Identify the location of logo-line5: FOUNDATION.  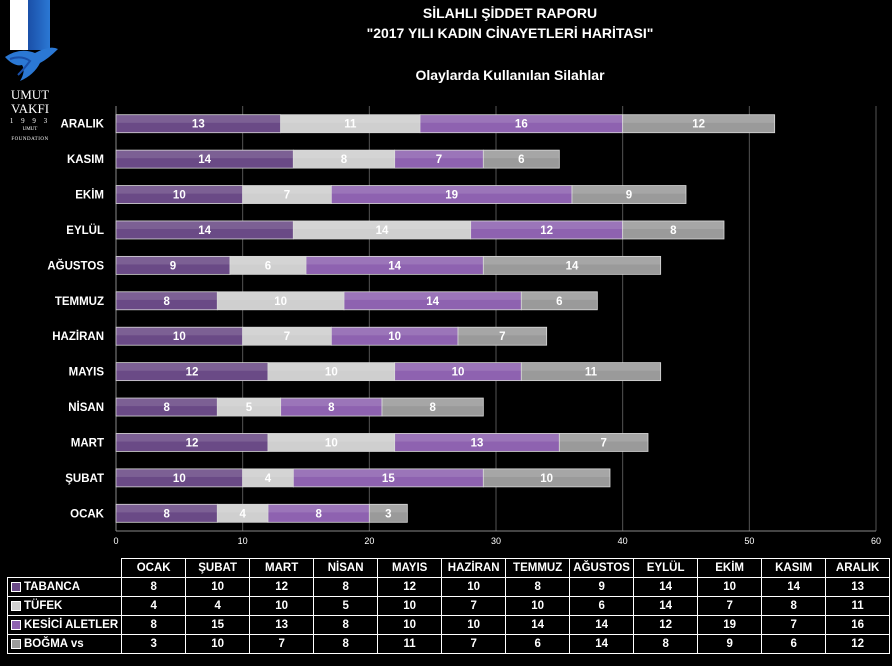
(30, 139).